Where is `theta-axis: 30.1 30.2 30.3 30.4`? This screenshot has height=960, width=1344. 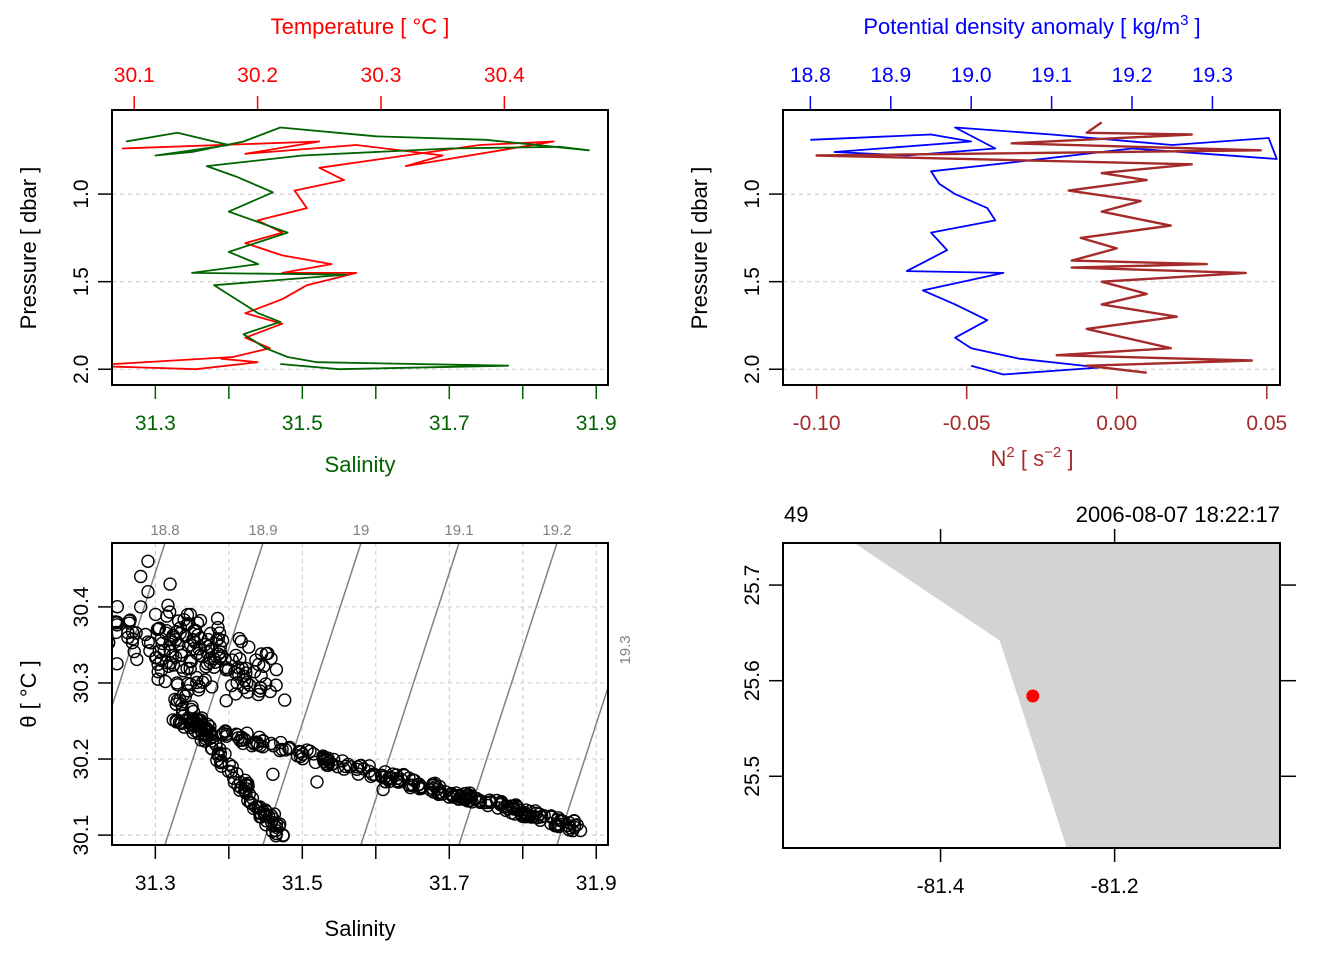
theta-axis: 30.1 30.2 30.3 30.4 is located at coordinates (91, 721).